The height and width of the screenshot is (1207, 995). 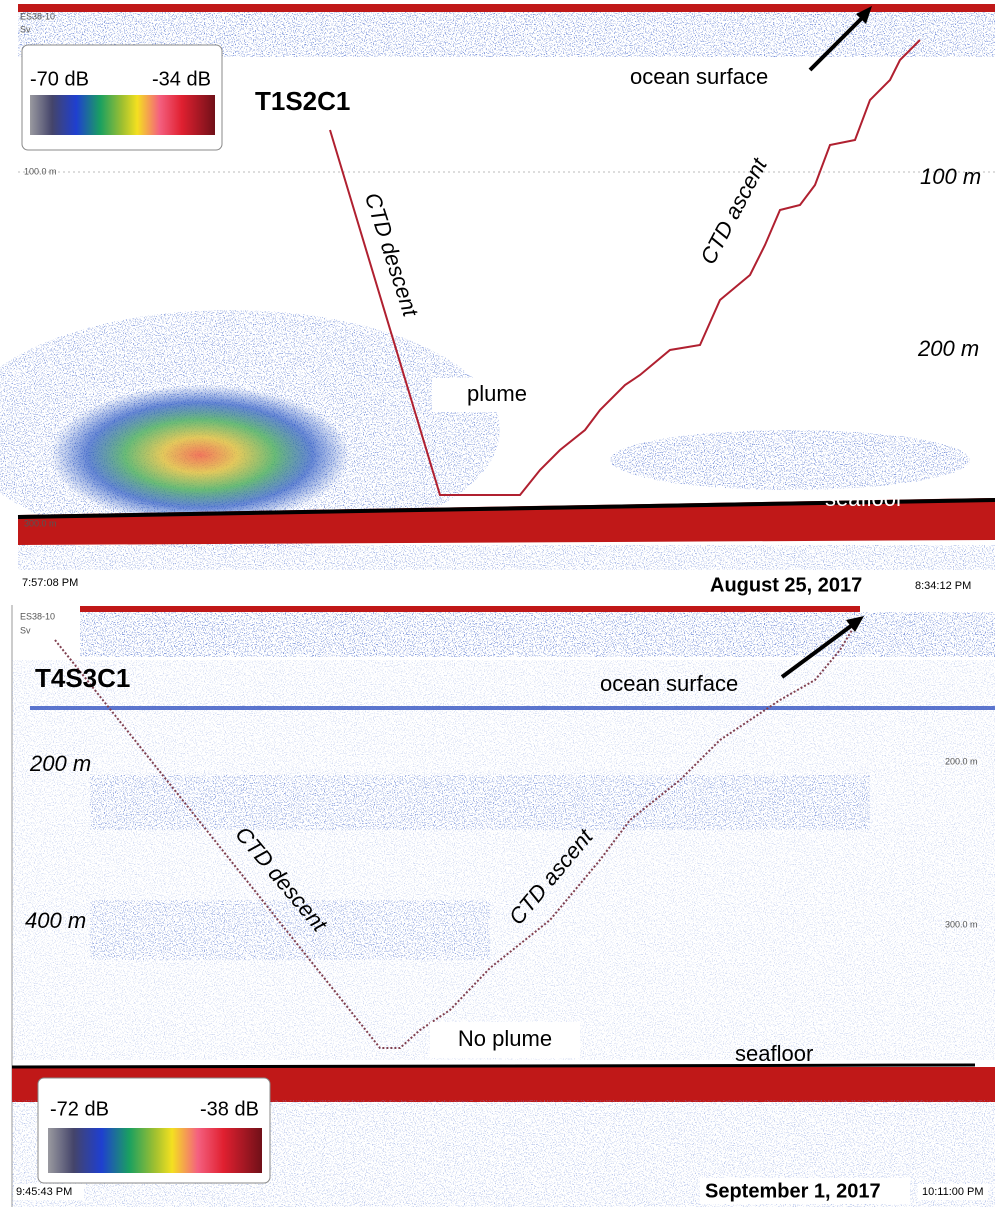 What do you see at coordinates (229, 1109) in the screenshot?
I see `colorbar-max: -38 dB` at bounding box center [229, 1109].